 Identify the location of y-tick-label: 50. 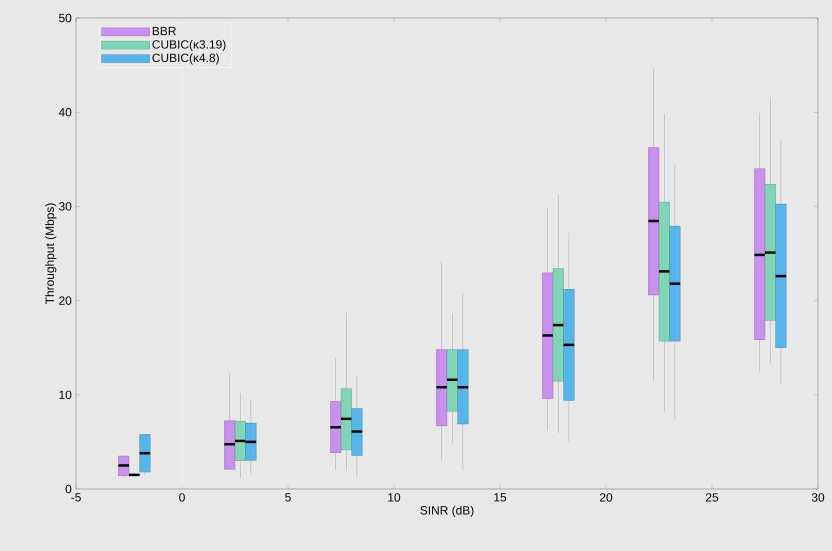
(65, 18).